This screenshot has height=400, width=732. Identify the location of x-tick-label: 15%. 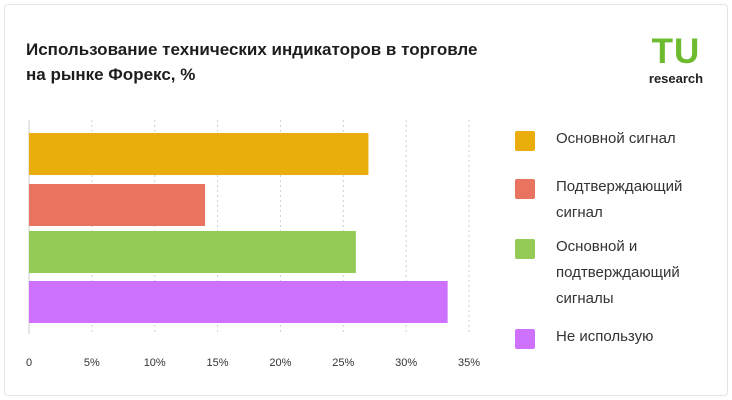
(218, 363).